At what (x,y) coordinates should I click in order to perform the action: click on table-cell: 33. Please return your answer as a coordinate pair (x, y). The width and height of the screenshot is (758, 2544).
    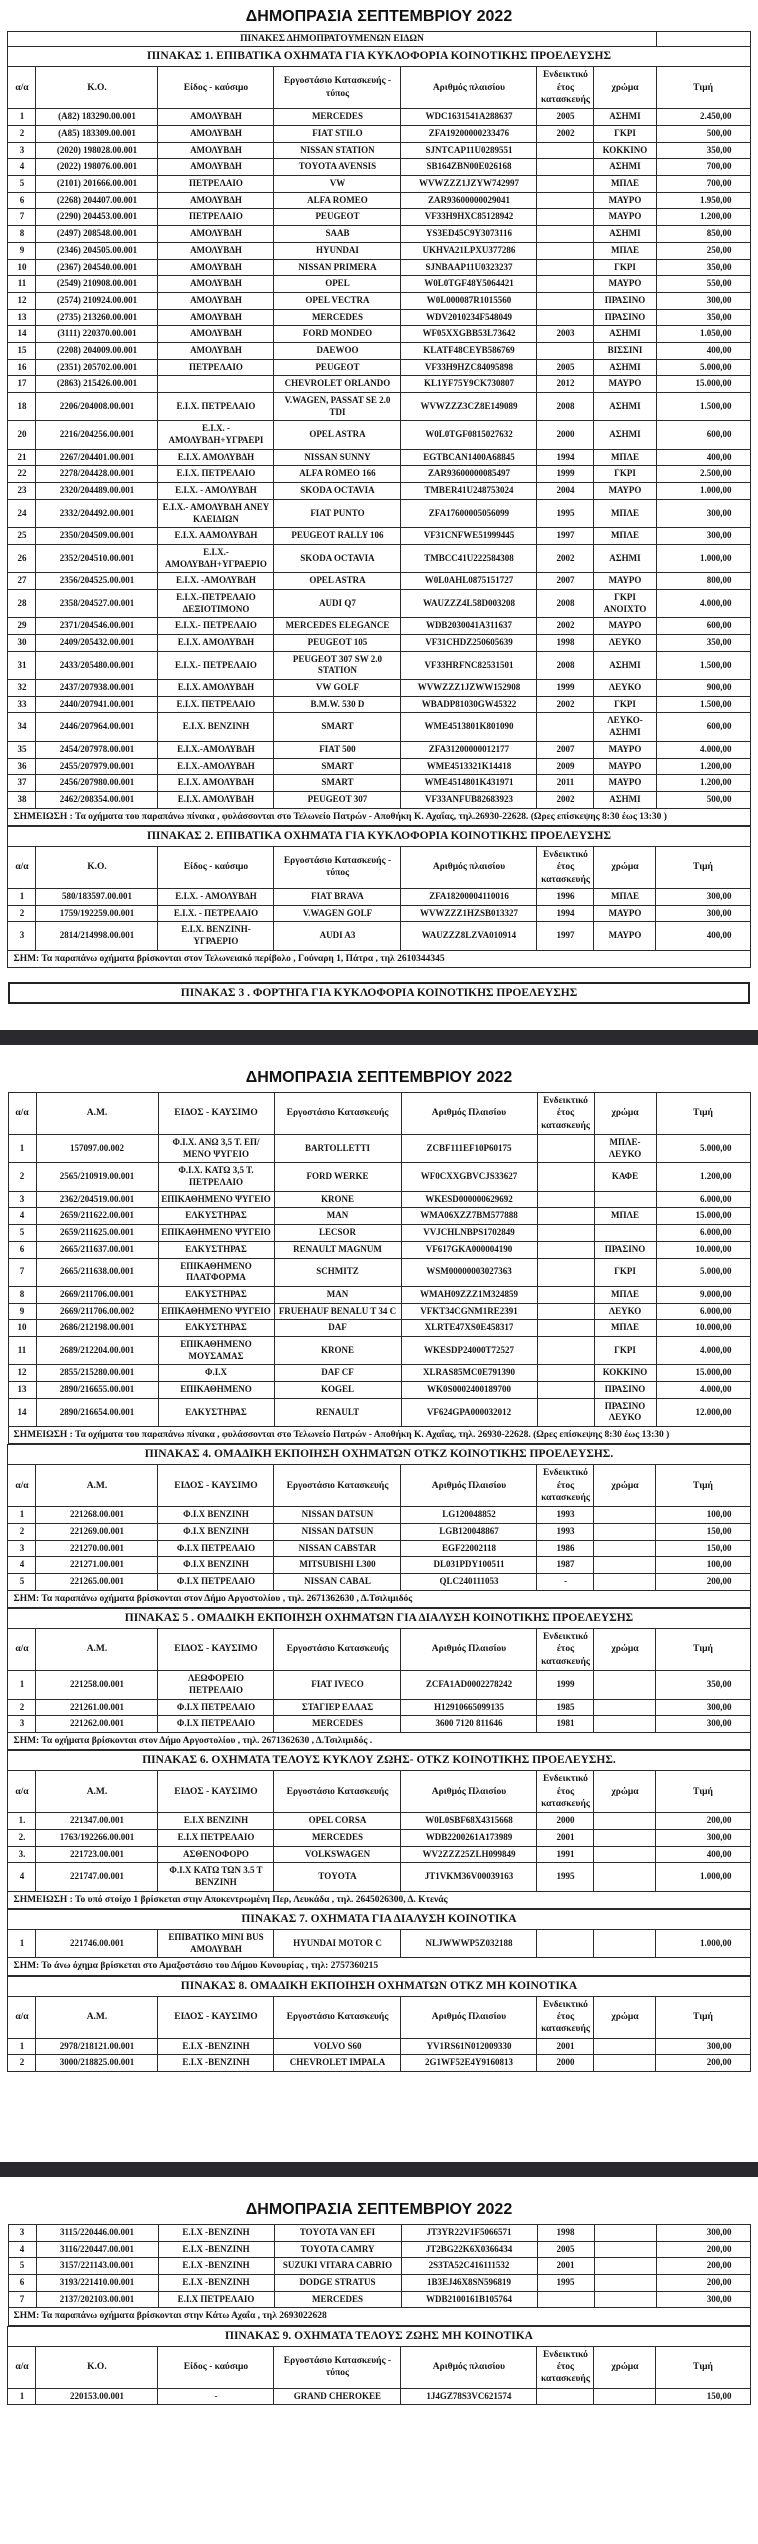
    Looking at the image, I should click on (22, 704).